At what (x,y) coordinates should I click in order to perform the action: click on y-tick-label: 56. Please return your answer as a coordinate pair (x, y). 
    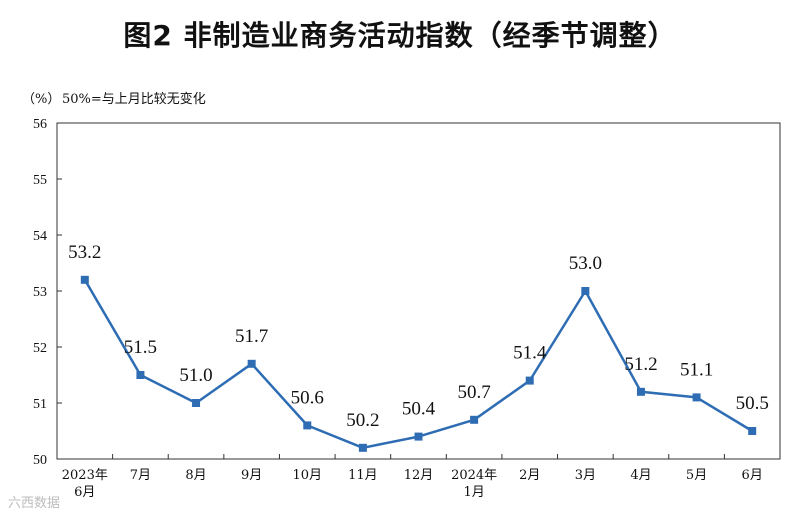
    Looking at the image, I should click on (40, 124).